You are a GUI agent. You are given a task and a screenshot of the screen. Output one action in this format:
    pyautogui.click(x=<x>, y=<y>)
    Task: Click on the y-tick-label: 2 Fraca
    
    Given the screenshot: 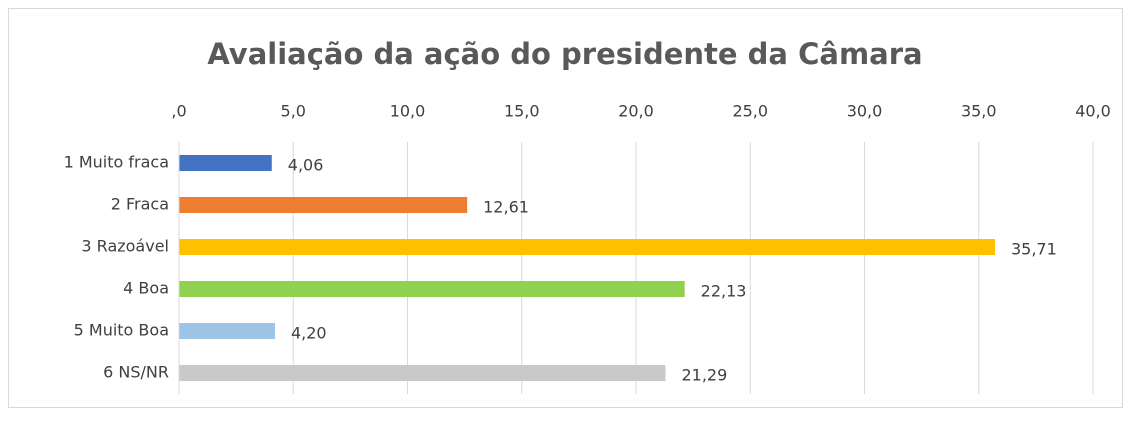 What is the action you would take?
    pyautogui.click(x=140, y=204)
    